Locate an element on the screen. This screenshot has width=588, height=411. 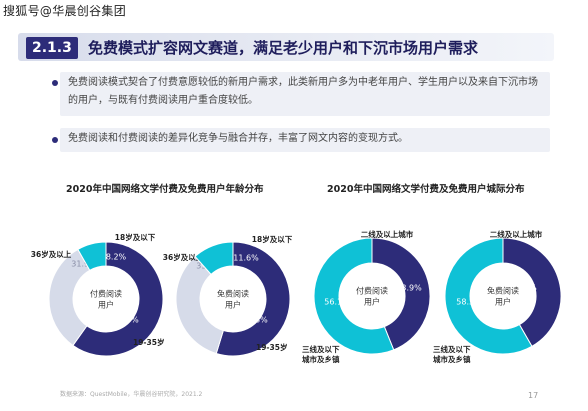
title-bar is located at coordinates (286, 47).